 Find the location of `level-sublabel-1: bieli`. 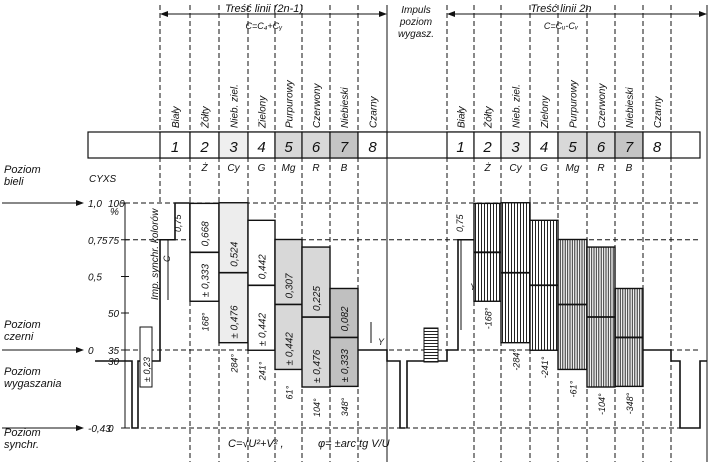

level-sublabel-1: bieli is located at coordinates (14, 182).